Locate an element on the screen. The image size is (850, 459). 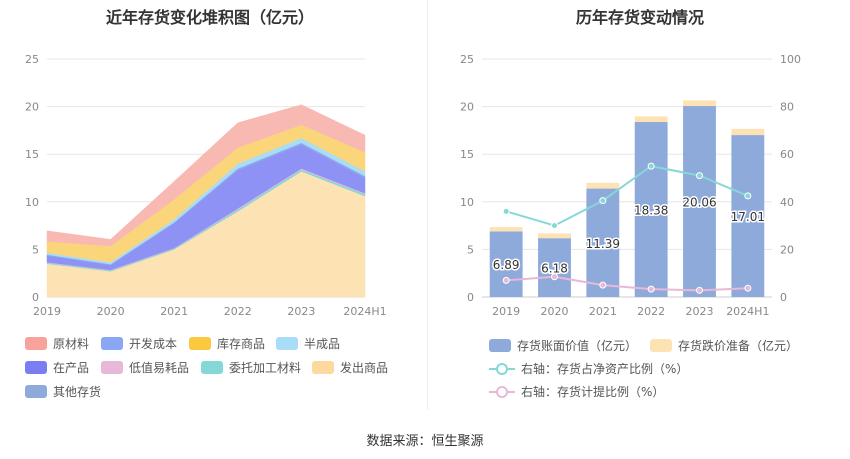
right-chart-title: 历年存货变动情况 is located at coordinates (639, 17).